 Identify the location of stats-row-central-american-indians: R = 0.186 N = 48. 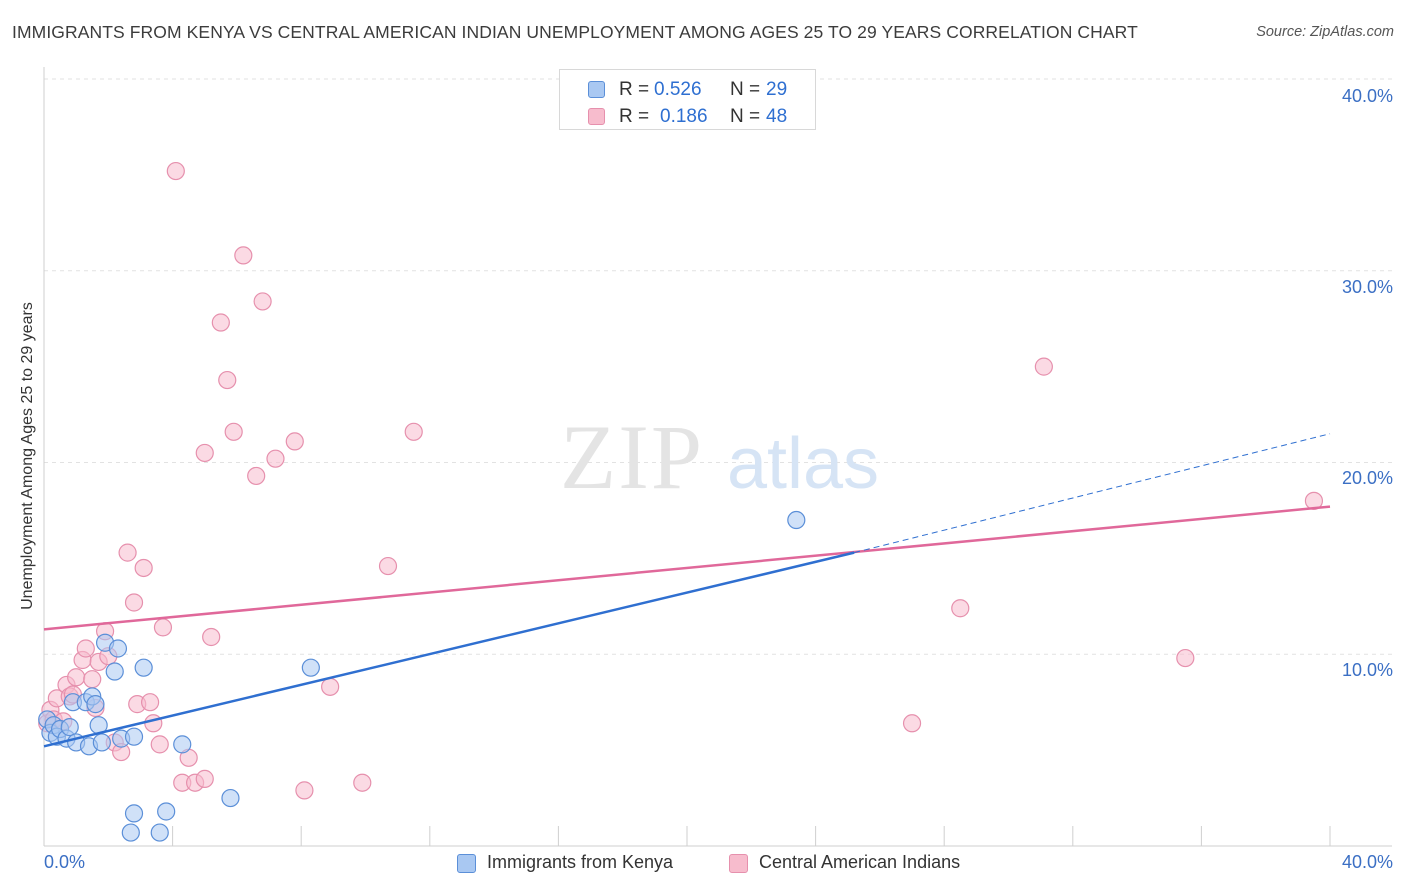
(687, 117).